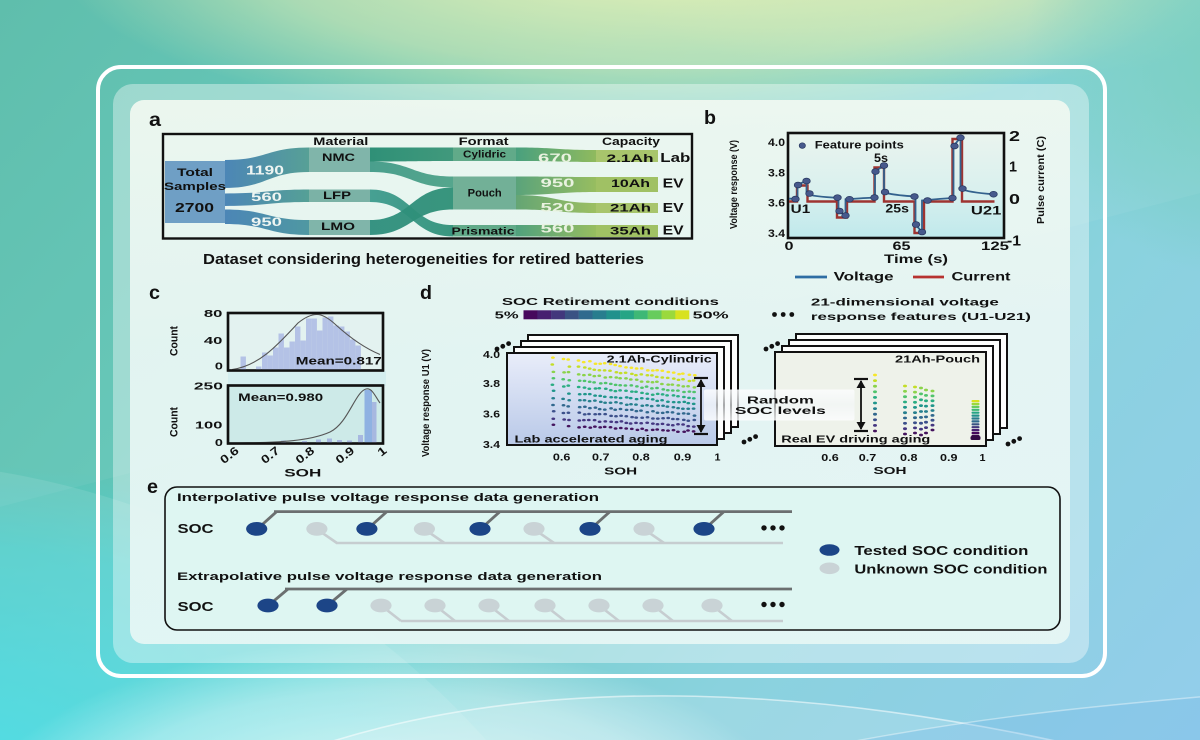 This screenshot has height=740, width=1200. I want to click on svg-text: 670, so click(555, 158).